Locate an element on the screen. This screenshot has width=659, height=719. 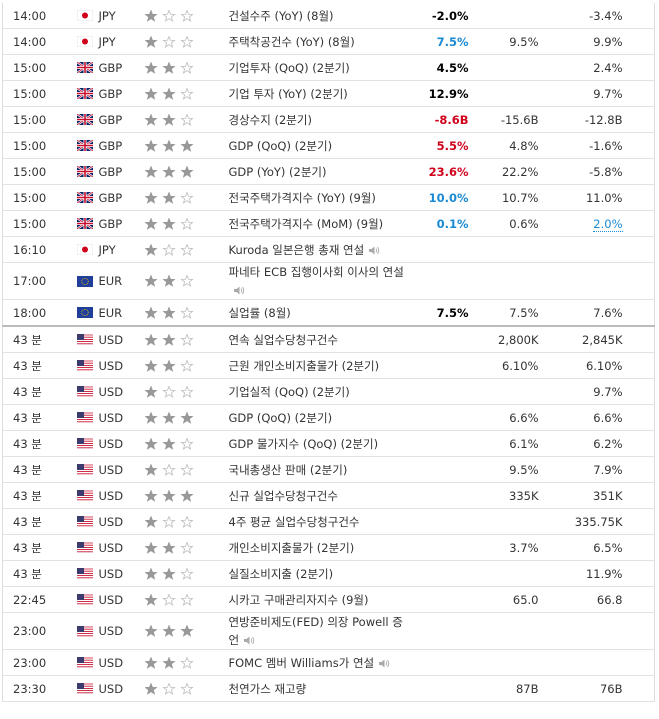
event-row: 15:00 GBP 경상수지 (2분기) -8.6B -15.6B -12.8B is located at coordinates (328, 119).